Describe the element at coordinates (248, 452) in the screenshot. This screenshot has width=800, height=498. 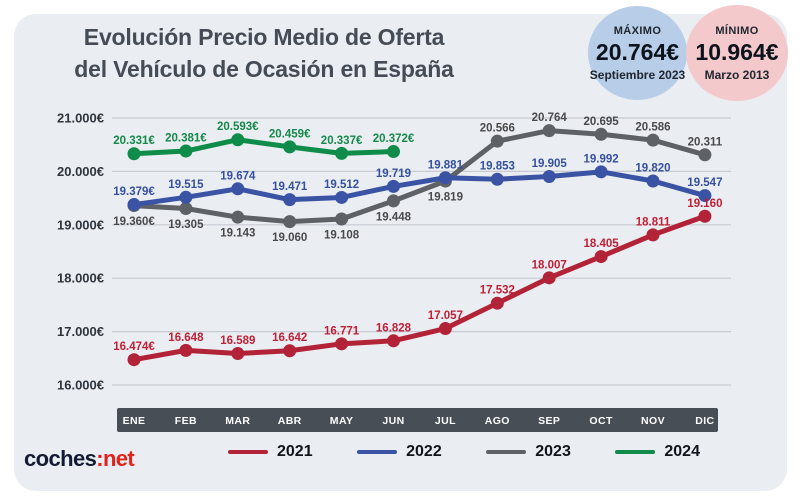
I see `legend-swatch-2021` at that location.